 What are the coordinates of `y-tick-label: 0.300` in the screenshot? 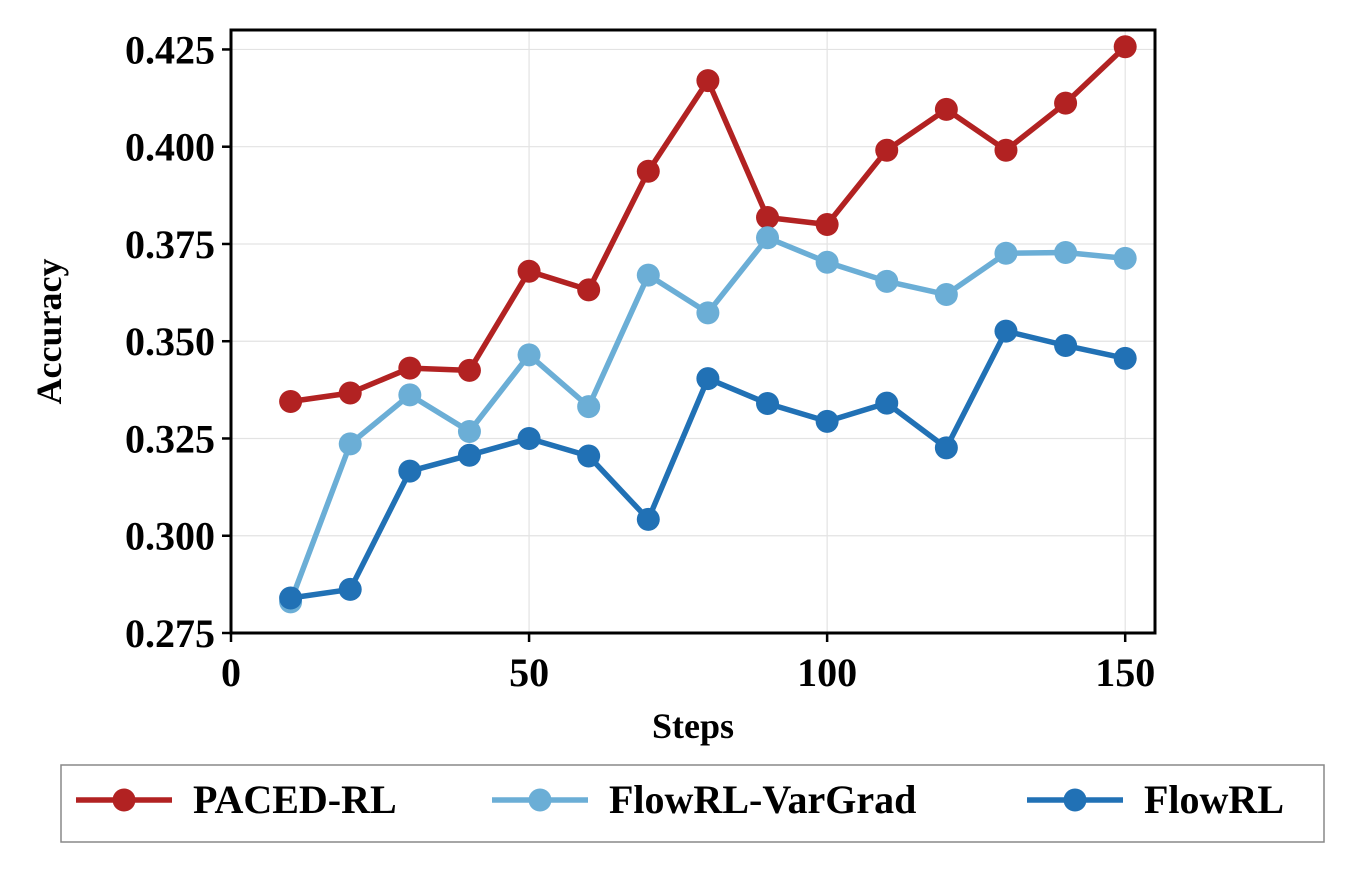 It's located at (170, 536).